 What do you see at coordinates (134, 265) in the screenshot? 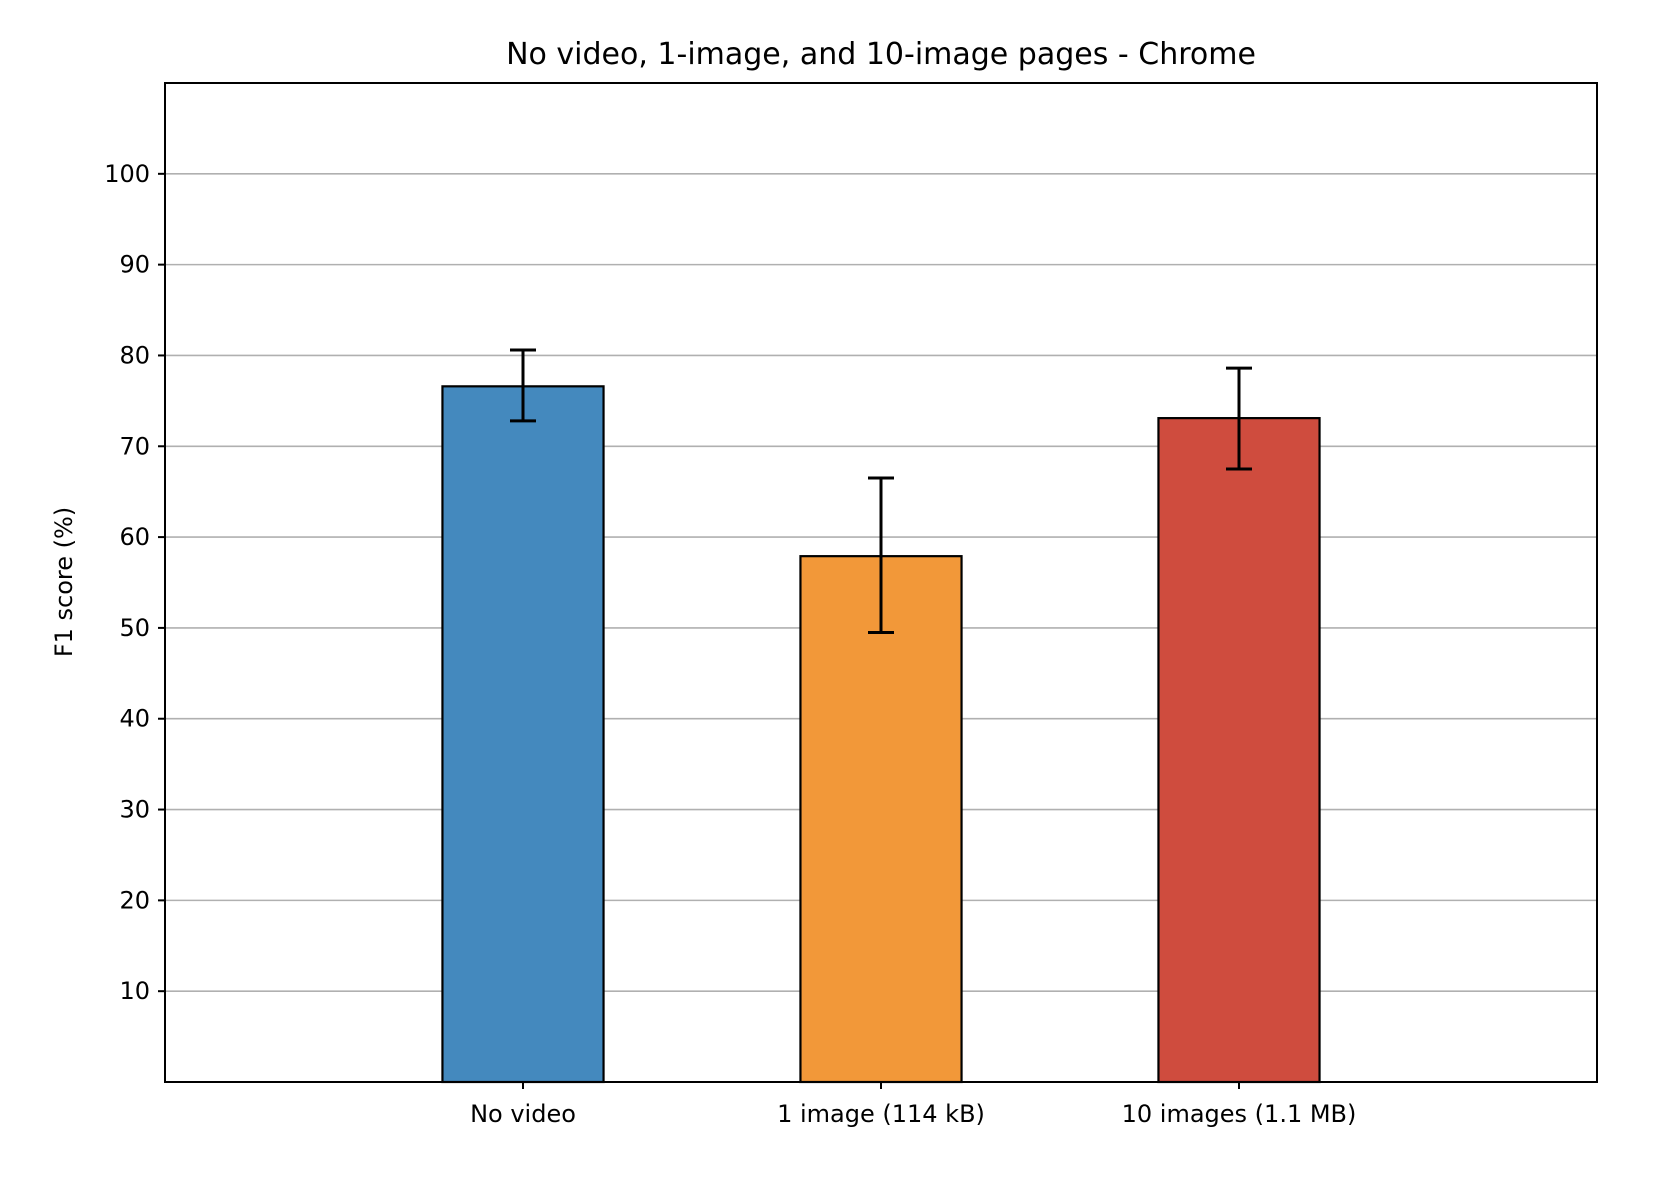
I see `y-tick-label: 90` at bounding box center [134, 265].